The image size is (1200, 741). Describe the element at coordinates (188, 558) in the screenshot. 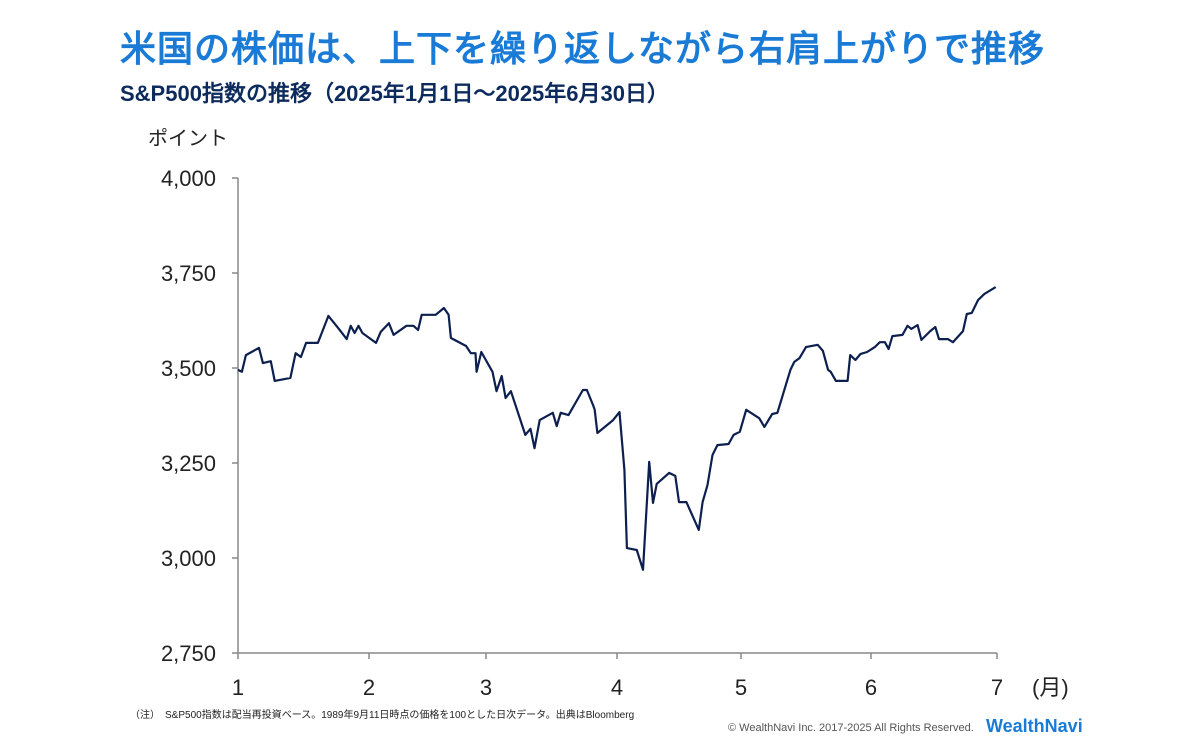

I see `y-tick-label: 3,000` at that location.